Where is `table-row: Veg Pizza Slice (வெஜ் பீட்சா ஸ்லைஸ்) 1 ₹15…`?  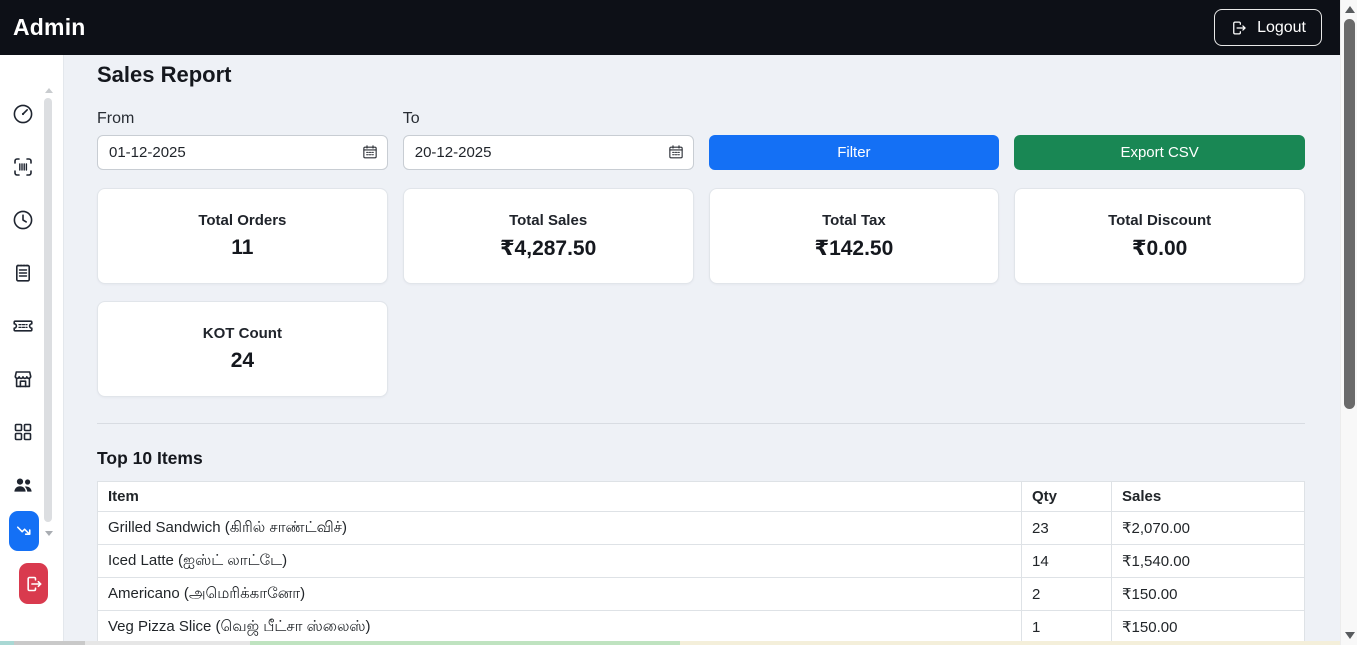 table-row: Veg Pizza Slice (வெஜ் பீட்சா ஸ்லைஸ்) 1 ₹15… is located at coordinates (701, 627).